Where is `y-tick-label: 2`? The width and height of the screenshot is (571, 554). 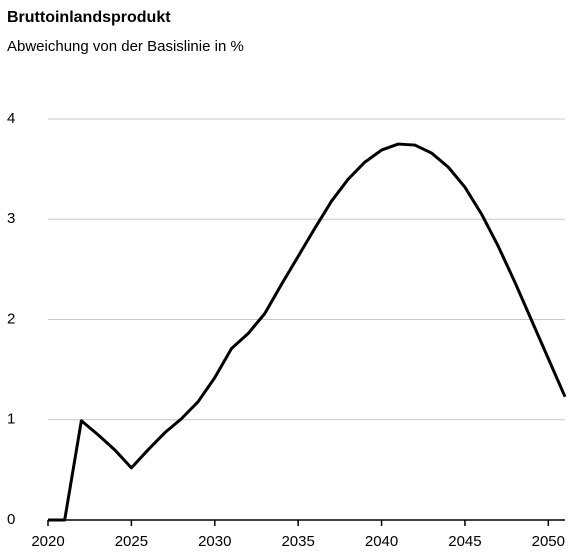 y-tick-label: 2 is located at coordinates (11, 318).